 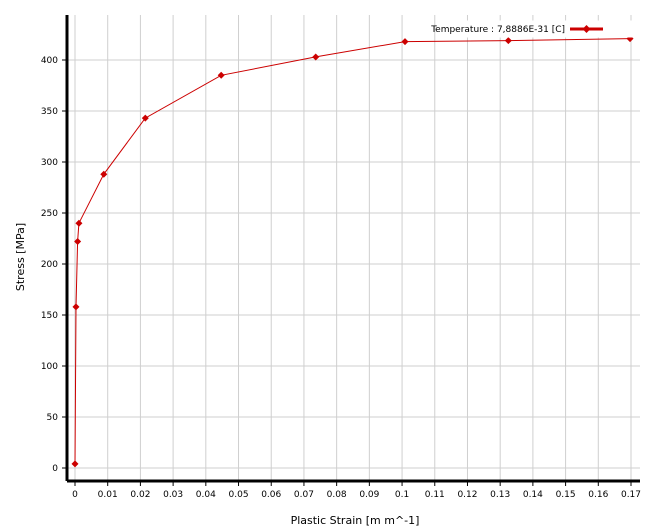 I want to click on legend-box, so click(x=541, y=29).